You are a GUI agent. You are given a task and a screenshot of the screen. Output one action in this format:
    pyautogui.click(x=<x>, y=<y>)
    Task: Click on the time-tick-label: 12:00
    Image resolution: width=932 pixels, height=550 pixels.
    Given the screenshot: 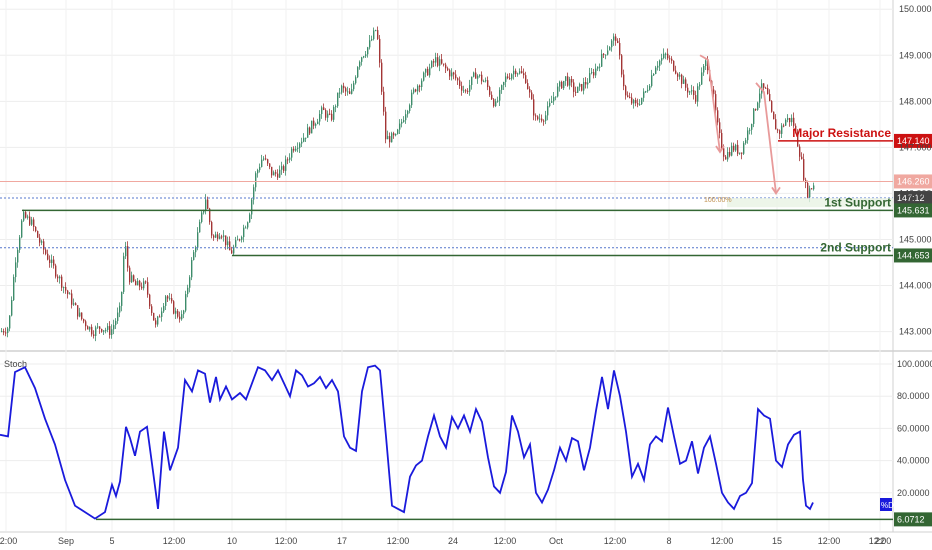 What is the action you would take?
    pyautogui.click(x=880, y=541)
    